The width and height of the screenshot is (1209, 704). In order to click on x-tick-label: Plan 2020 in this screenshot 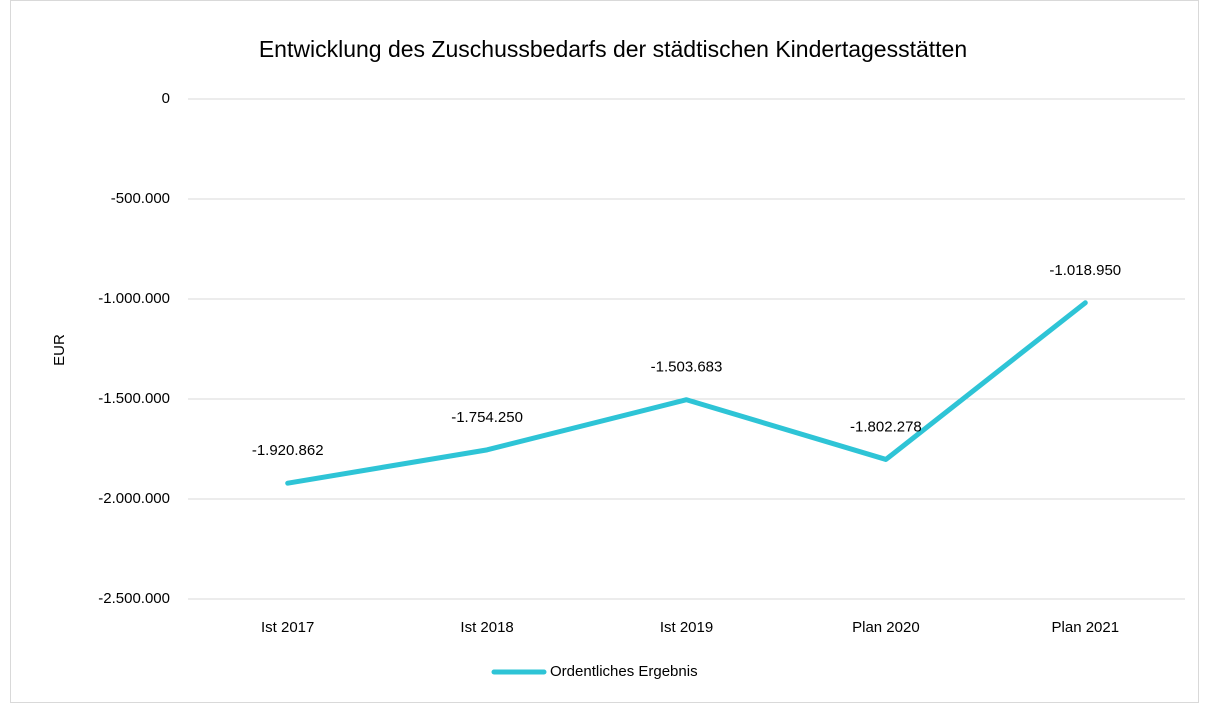, I will do `click(886, 627)`.